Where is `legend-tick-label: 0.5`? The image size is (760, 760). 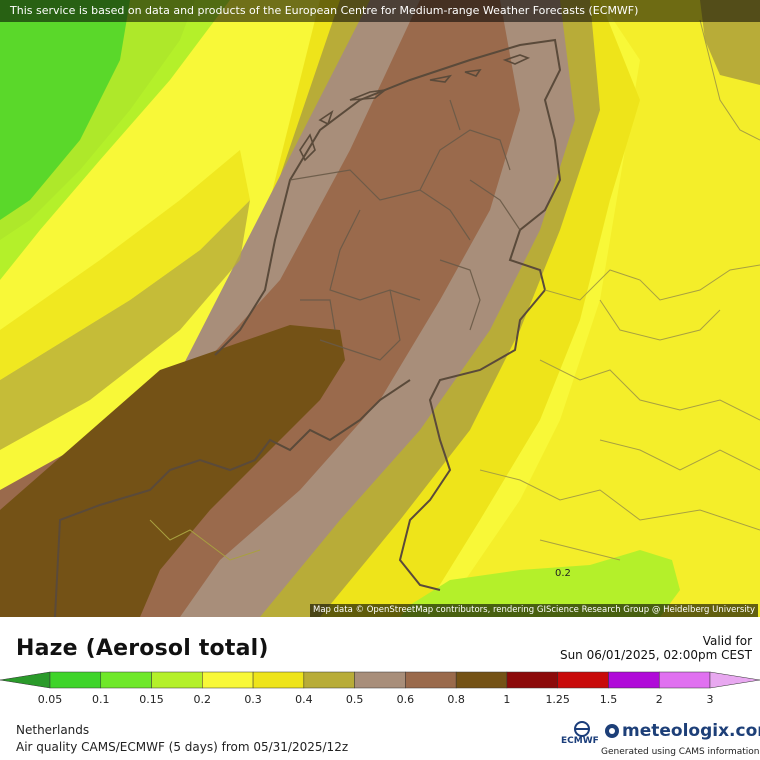
legend-tick-label: 0.5 is located at coordinates (355, 699).